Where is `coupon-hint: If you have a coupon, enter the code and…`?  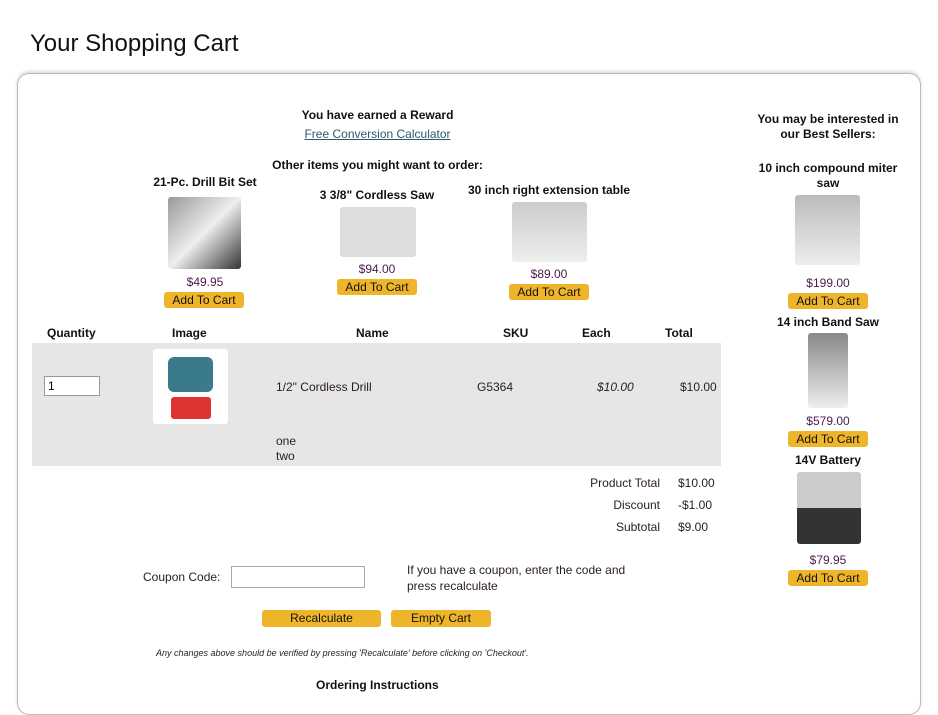
coupon-hint: If you have a coupon, enter the code and… is located at coordinates (516, 578).